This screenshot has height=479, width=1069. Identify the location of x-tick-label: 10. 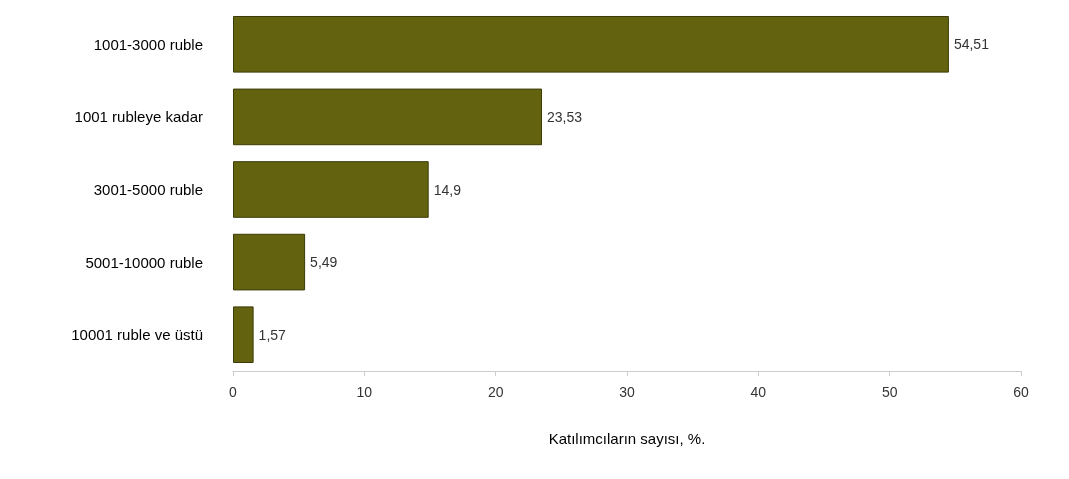
(364, 392).